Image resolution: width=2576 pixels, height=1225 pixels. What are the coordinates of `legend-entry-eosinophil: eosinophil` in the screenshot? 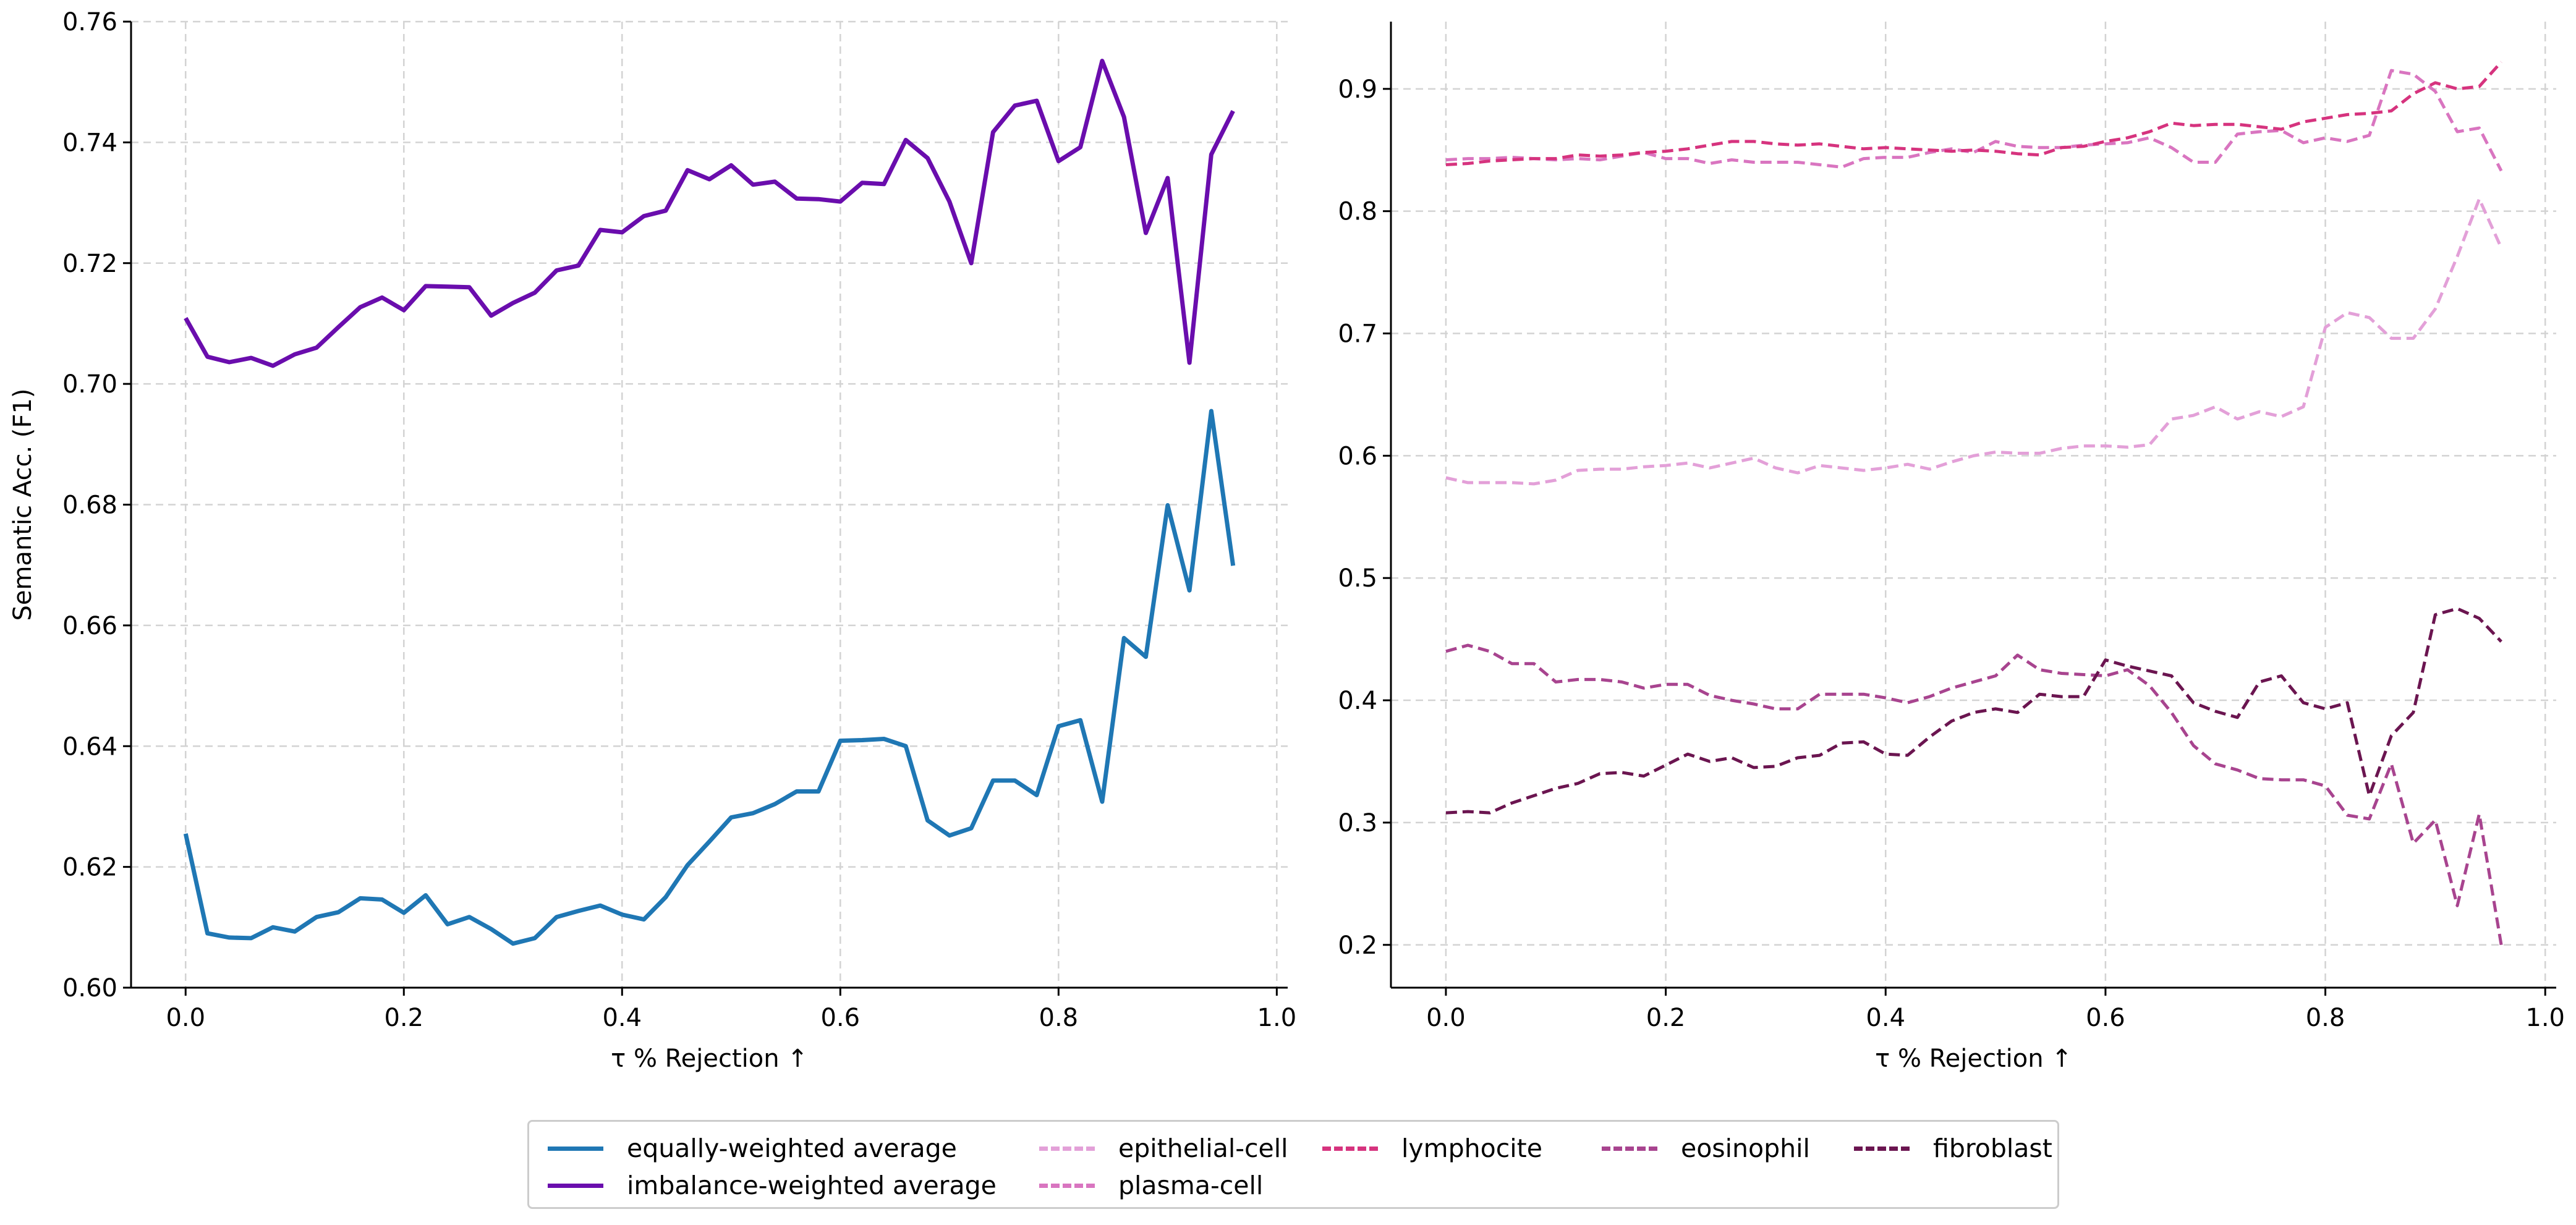 It's located at (1706, 1148).